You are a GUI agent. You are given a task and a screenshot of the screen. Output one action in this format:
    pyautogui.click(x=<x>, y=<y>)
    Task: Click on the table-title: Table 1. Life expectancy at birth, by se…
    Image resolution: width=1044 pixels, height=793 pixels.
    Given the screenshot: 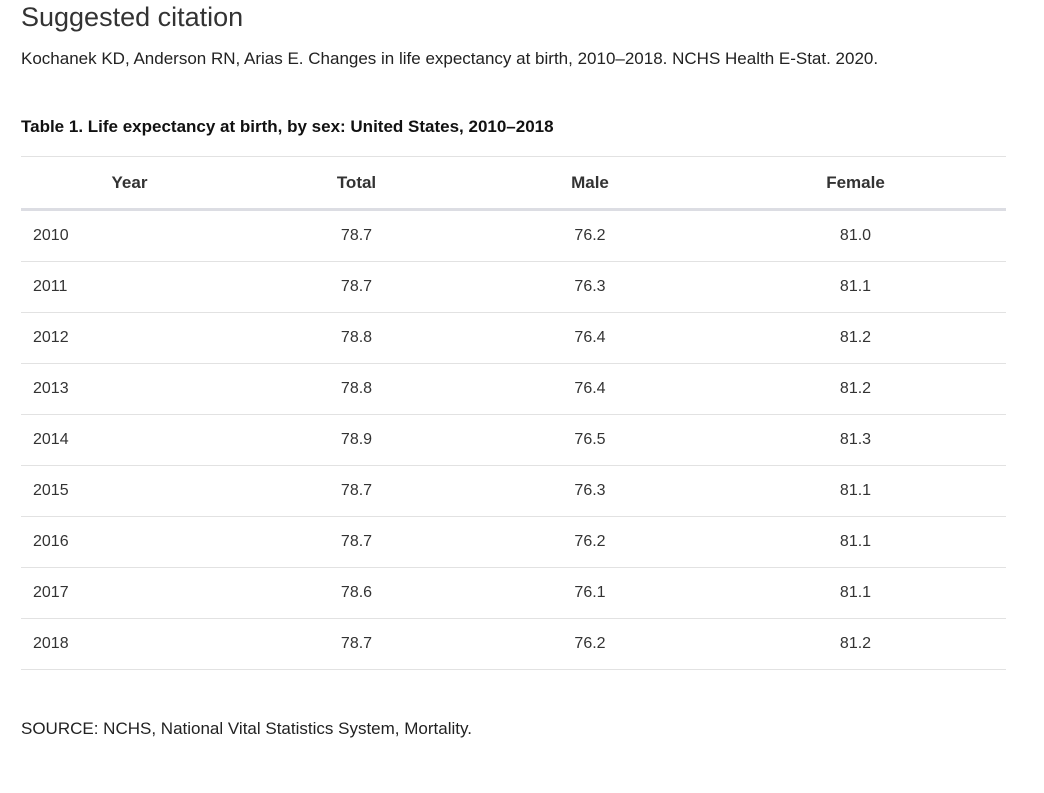 What is the action you would take?
    pyautogui.click(x=287, y=126)
    